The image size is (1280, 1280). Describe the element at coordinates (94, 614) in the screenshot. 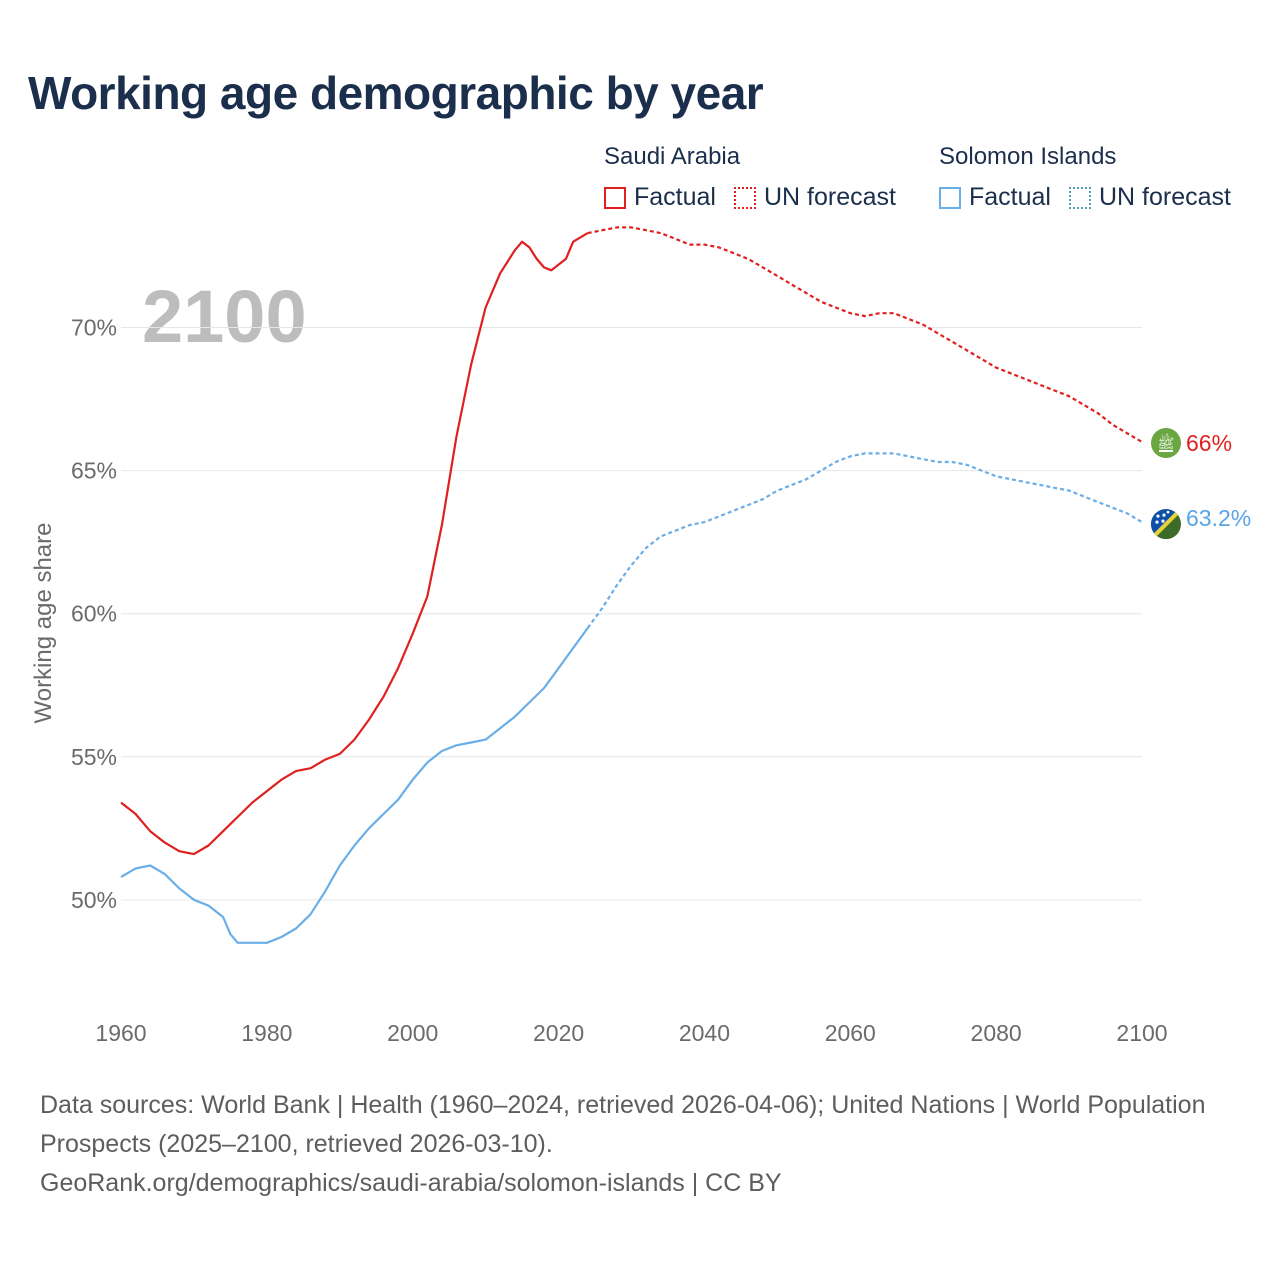

I see `y-tick-label: 60%` at that location.